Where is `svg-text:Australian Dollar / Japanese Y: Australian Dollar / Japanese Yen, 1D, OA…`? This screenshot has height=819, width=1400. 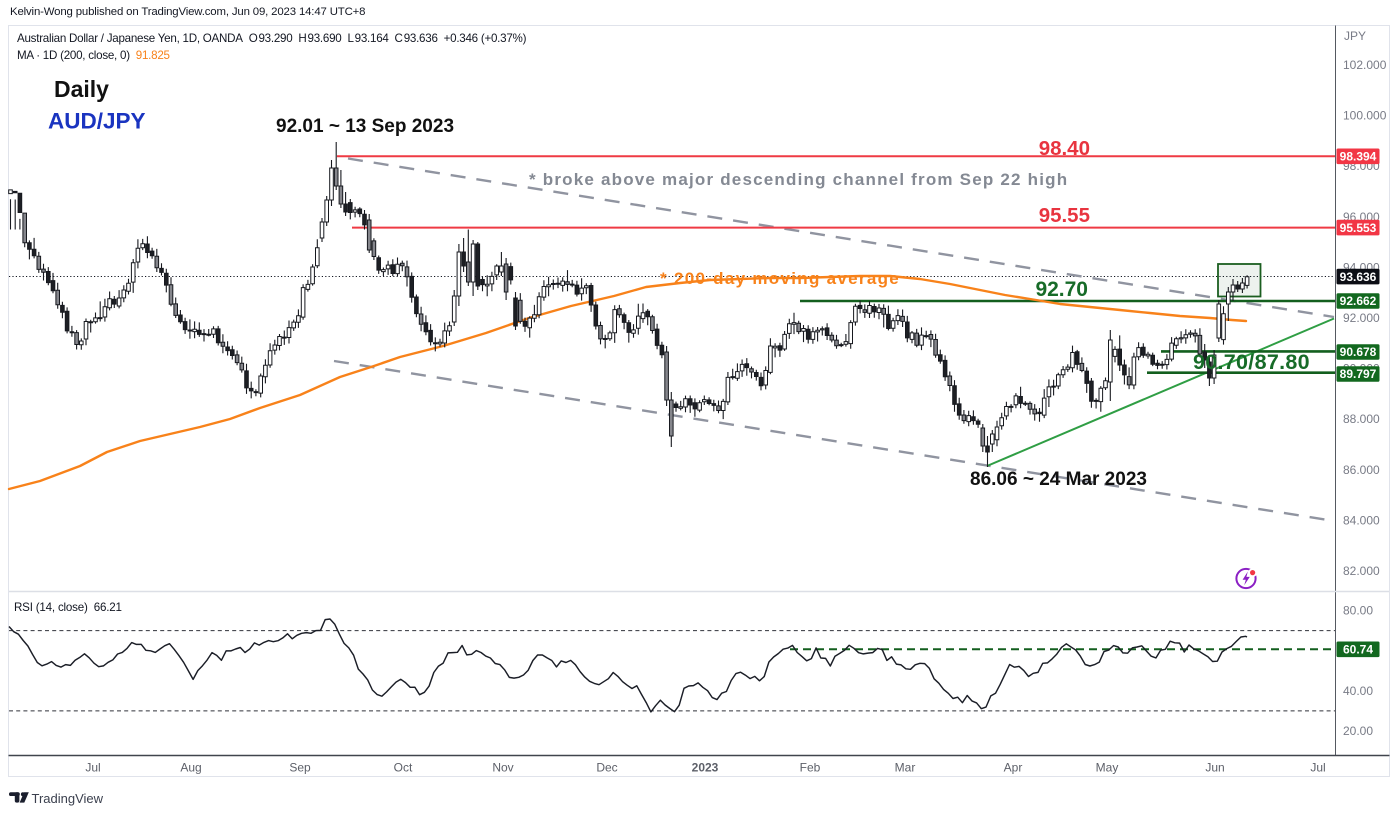 svg-text:Australian Dollar / Japanese Y: Australian Dollar / Japanese Yen, 1D, OA… is located at coordinates (272, 38).